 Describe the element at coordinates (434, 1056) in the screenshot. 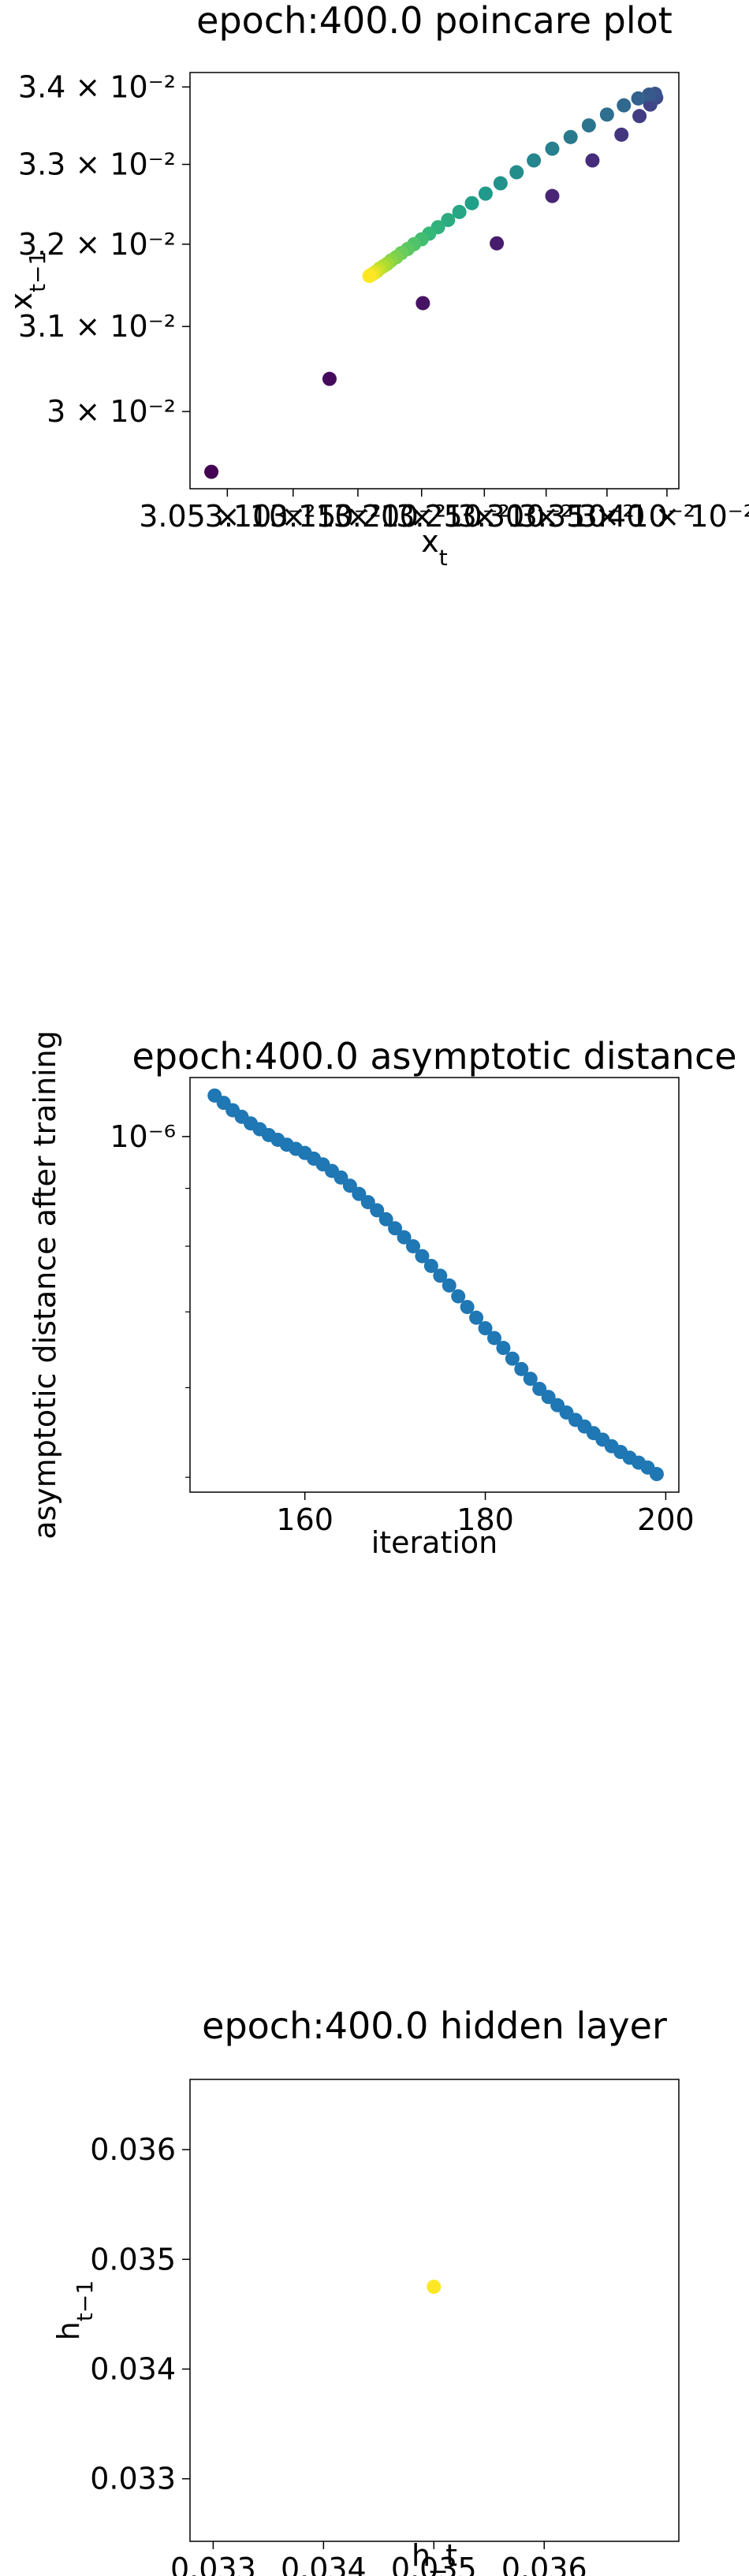

I see `chart-title: epoch:400.0 asymptotic distance` at that location.